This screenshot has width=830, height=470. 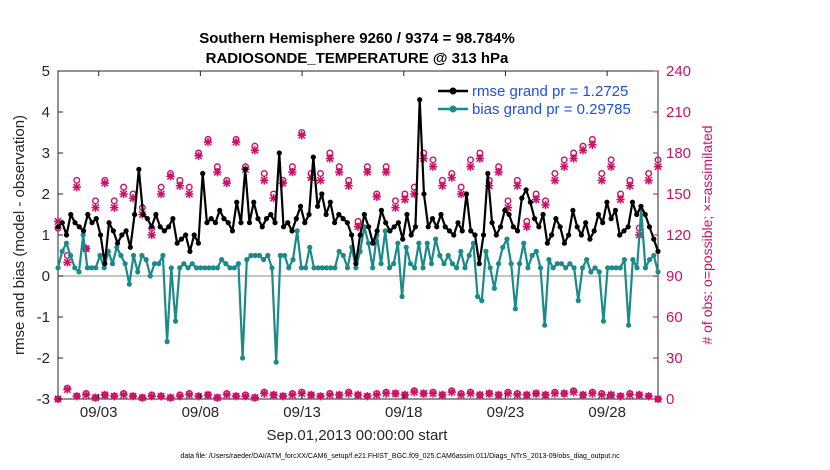 What do you see at coordinates (453, 109) in the screenshot?
I see `legend-bias-marker` at bounding box center [453, 109].